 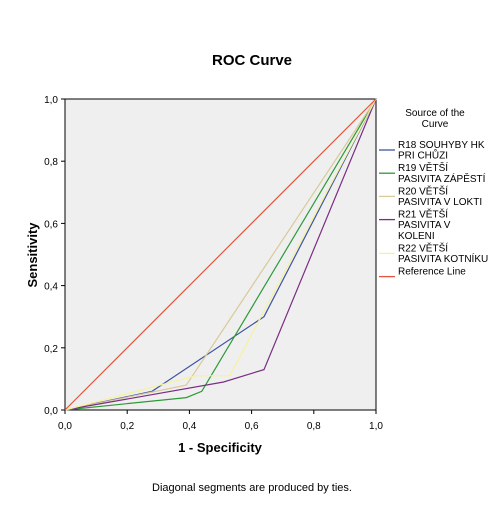 What do you see at coordinates (54, 256) in the screenshot?
I see `y-axis-ticks: 0,0 0,2 0,4 0,6 0,8 1,0` at bounding box center [54, 256].